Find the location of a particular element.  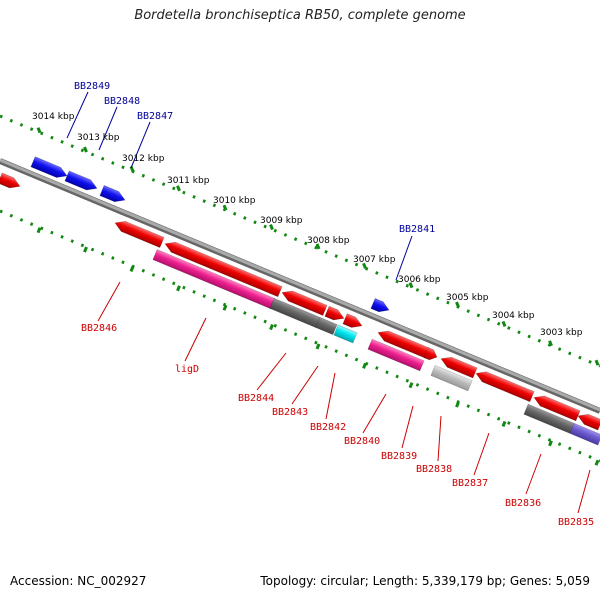

ruler-label: 3012 kbp is located at coordinates (143, 159).